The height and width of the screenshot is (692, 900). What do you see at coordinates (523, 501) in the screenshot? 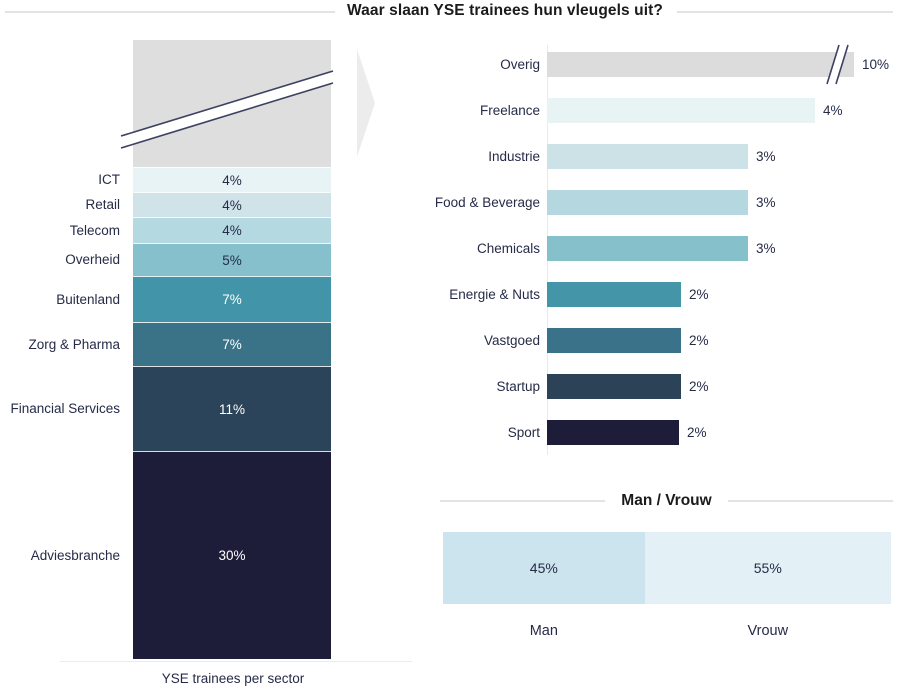
I see `mv-divider-left` at bounding box center [523, 501].